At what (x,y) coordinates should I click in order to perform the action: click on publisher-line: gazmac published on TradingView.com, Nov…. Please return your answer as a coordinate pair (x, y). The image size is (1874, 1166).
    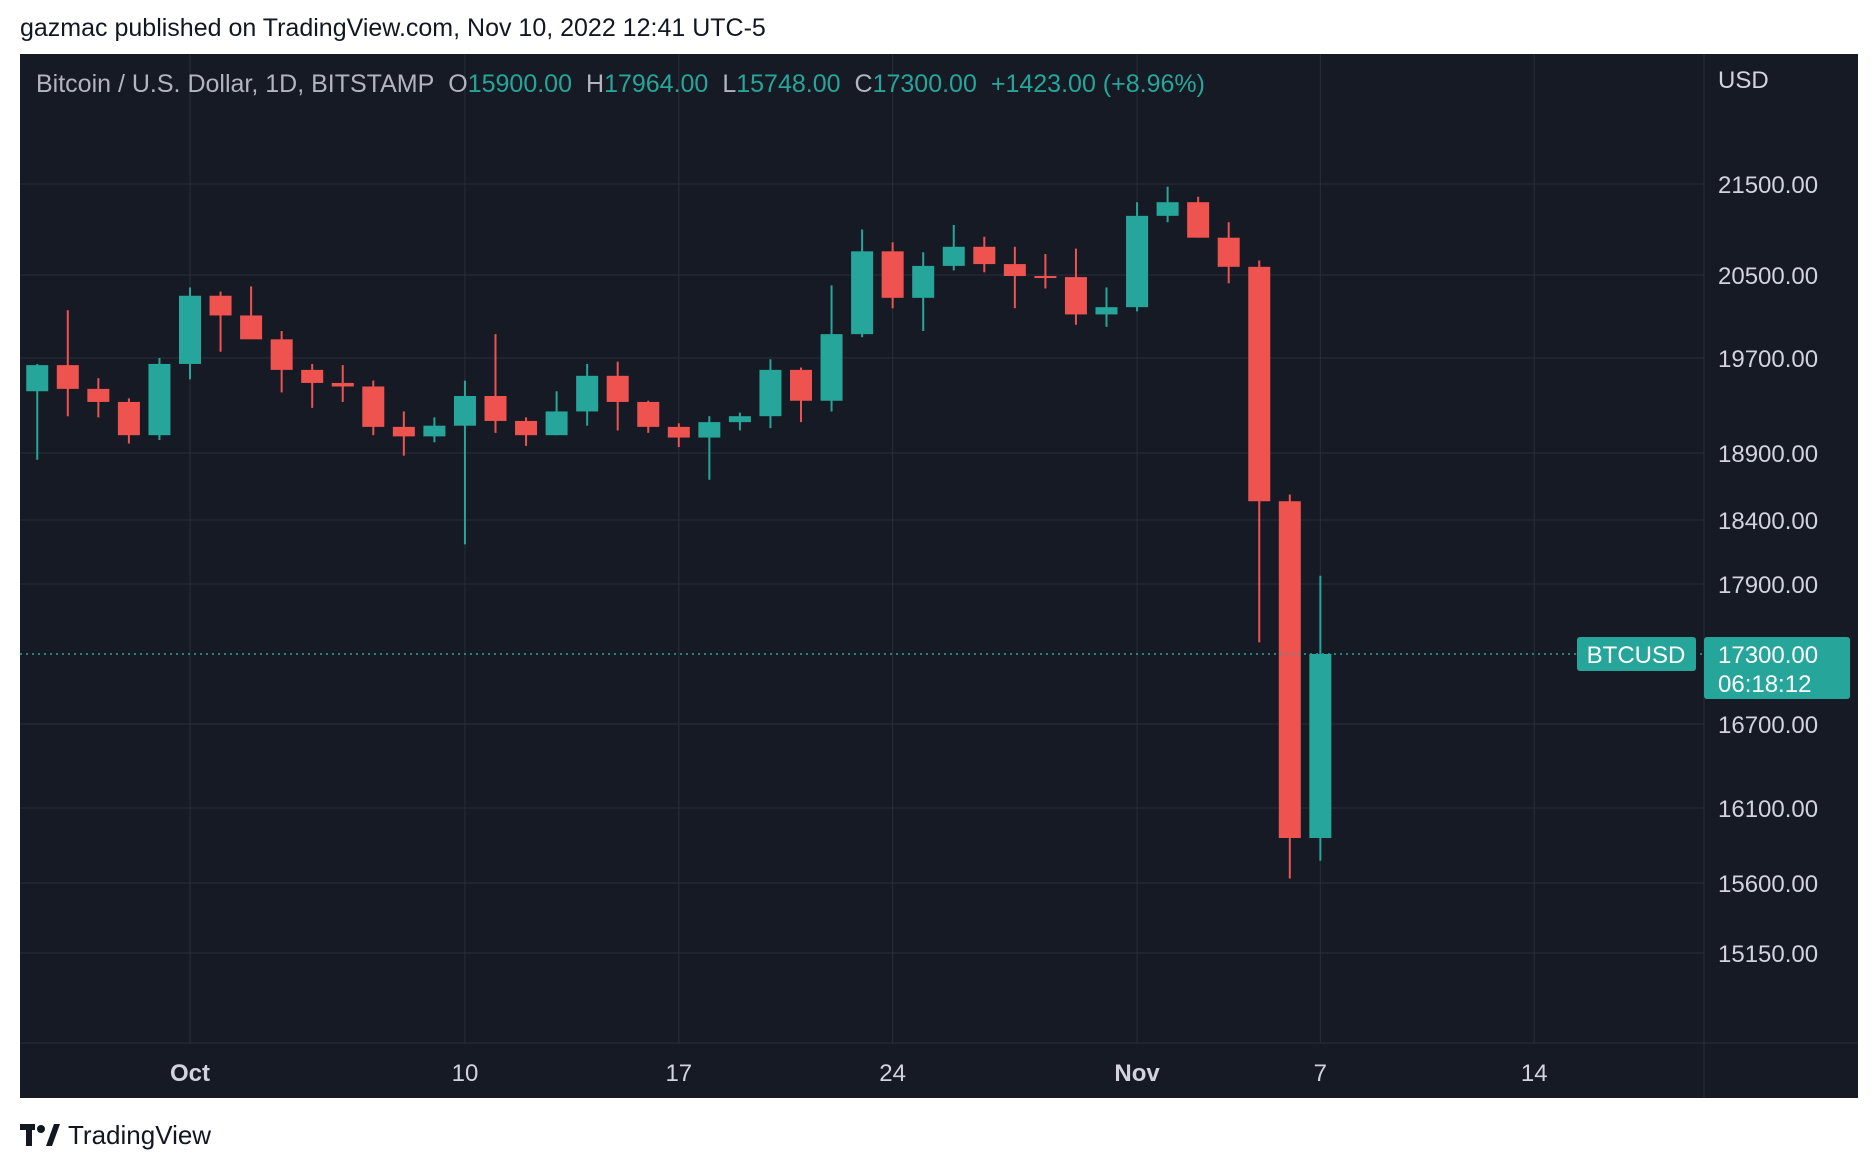
    Looking at the image, I should click on (393, 28).